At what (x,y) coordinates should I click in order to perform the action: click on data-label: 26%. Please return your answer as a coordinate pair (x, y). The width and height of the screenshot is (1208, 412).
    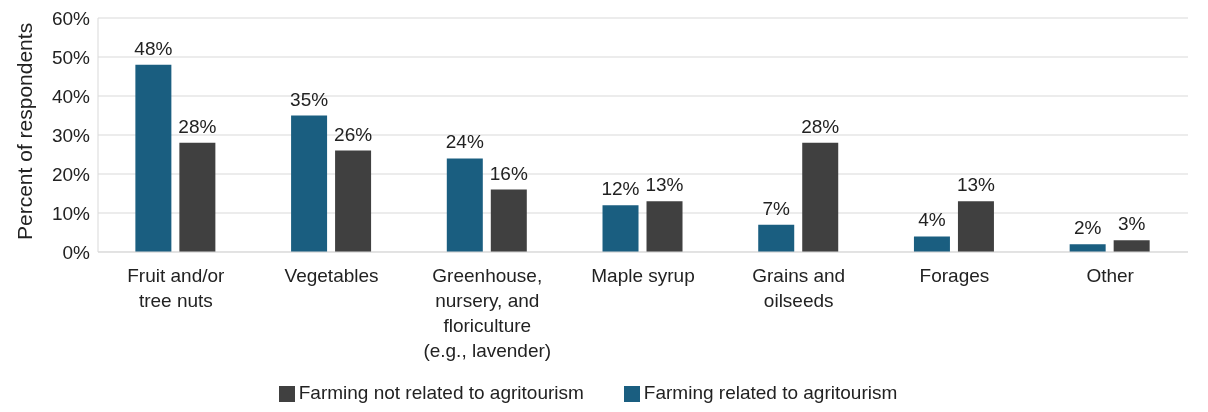
    Looking at the image, I should click on (353, 134).